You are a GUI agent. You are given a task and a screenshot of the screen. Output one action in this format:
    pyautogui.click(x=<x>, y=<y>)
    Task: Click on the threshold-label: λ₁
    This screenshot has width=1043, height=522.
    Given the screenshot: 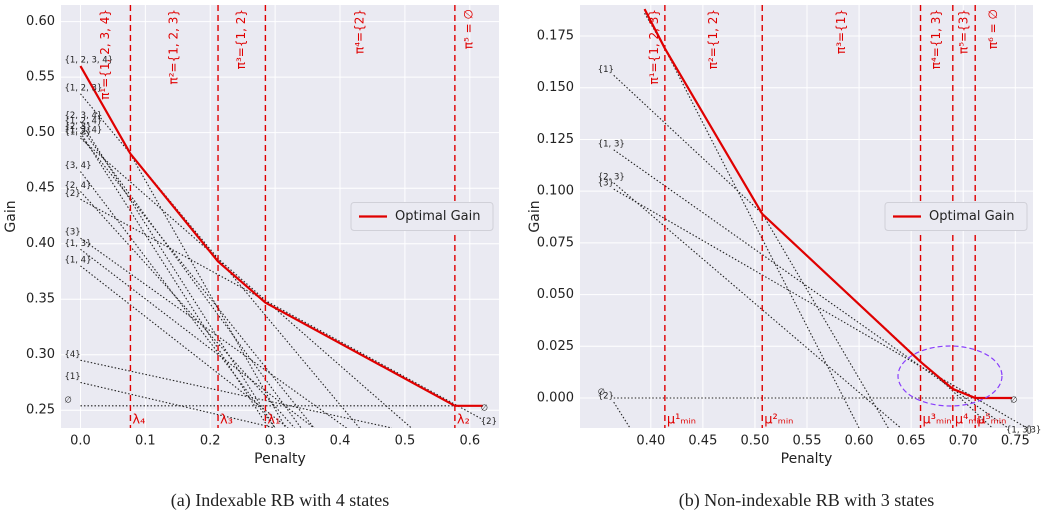 What is the action you would take?
    pyautogui.click(x=273, y=420)
    